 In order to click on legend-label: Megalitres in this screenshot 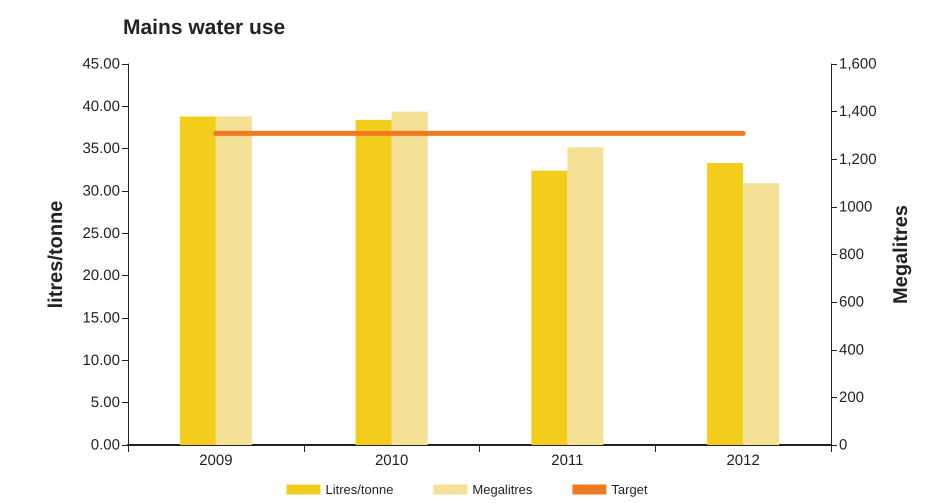, I will do `click(502, 489)`.